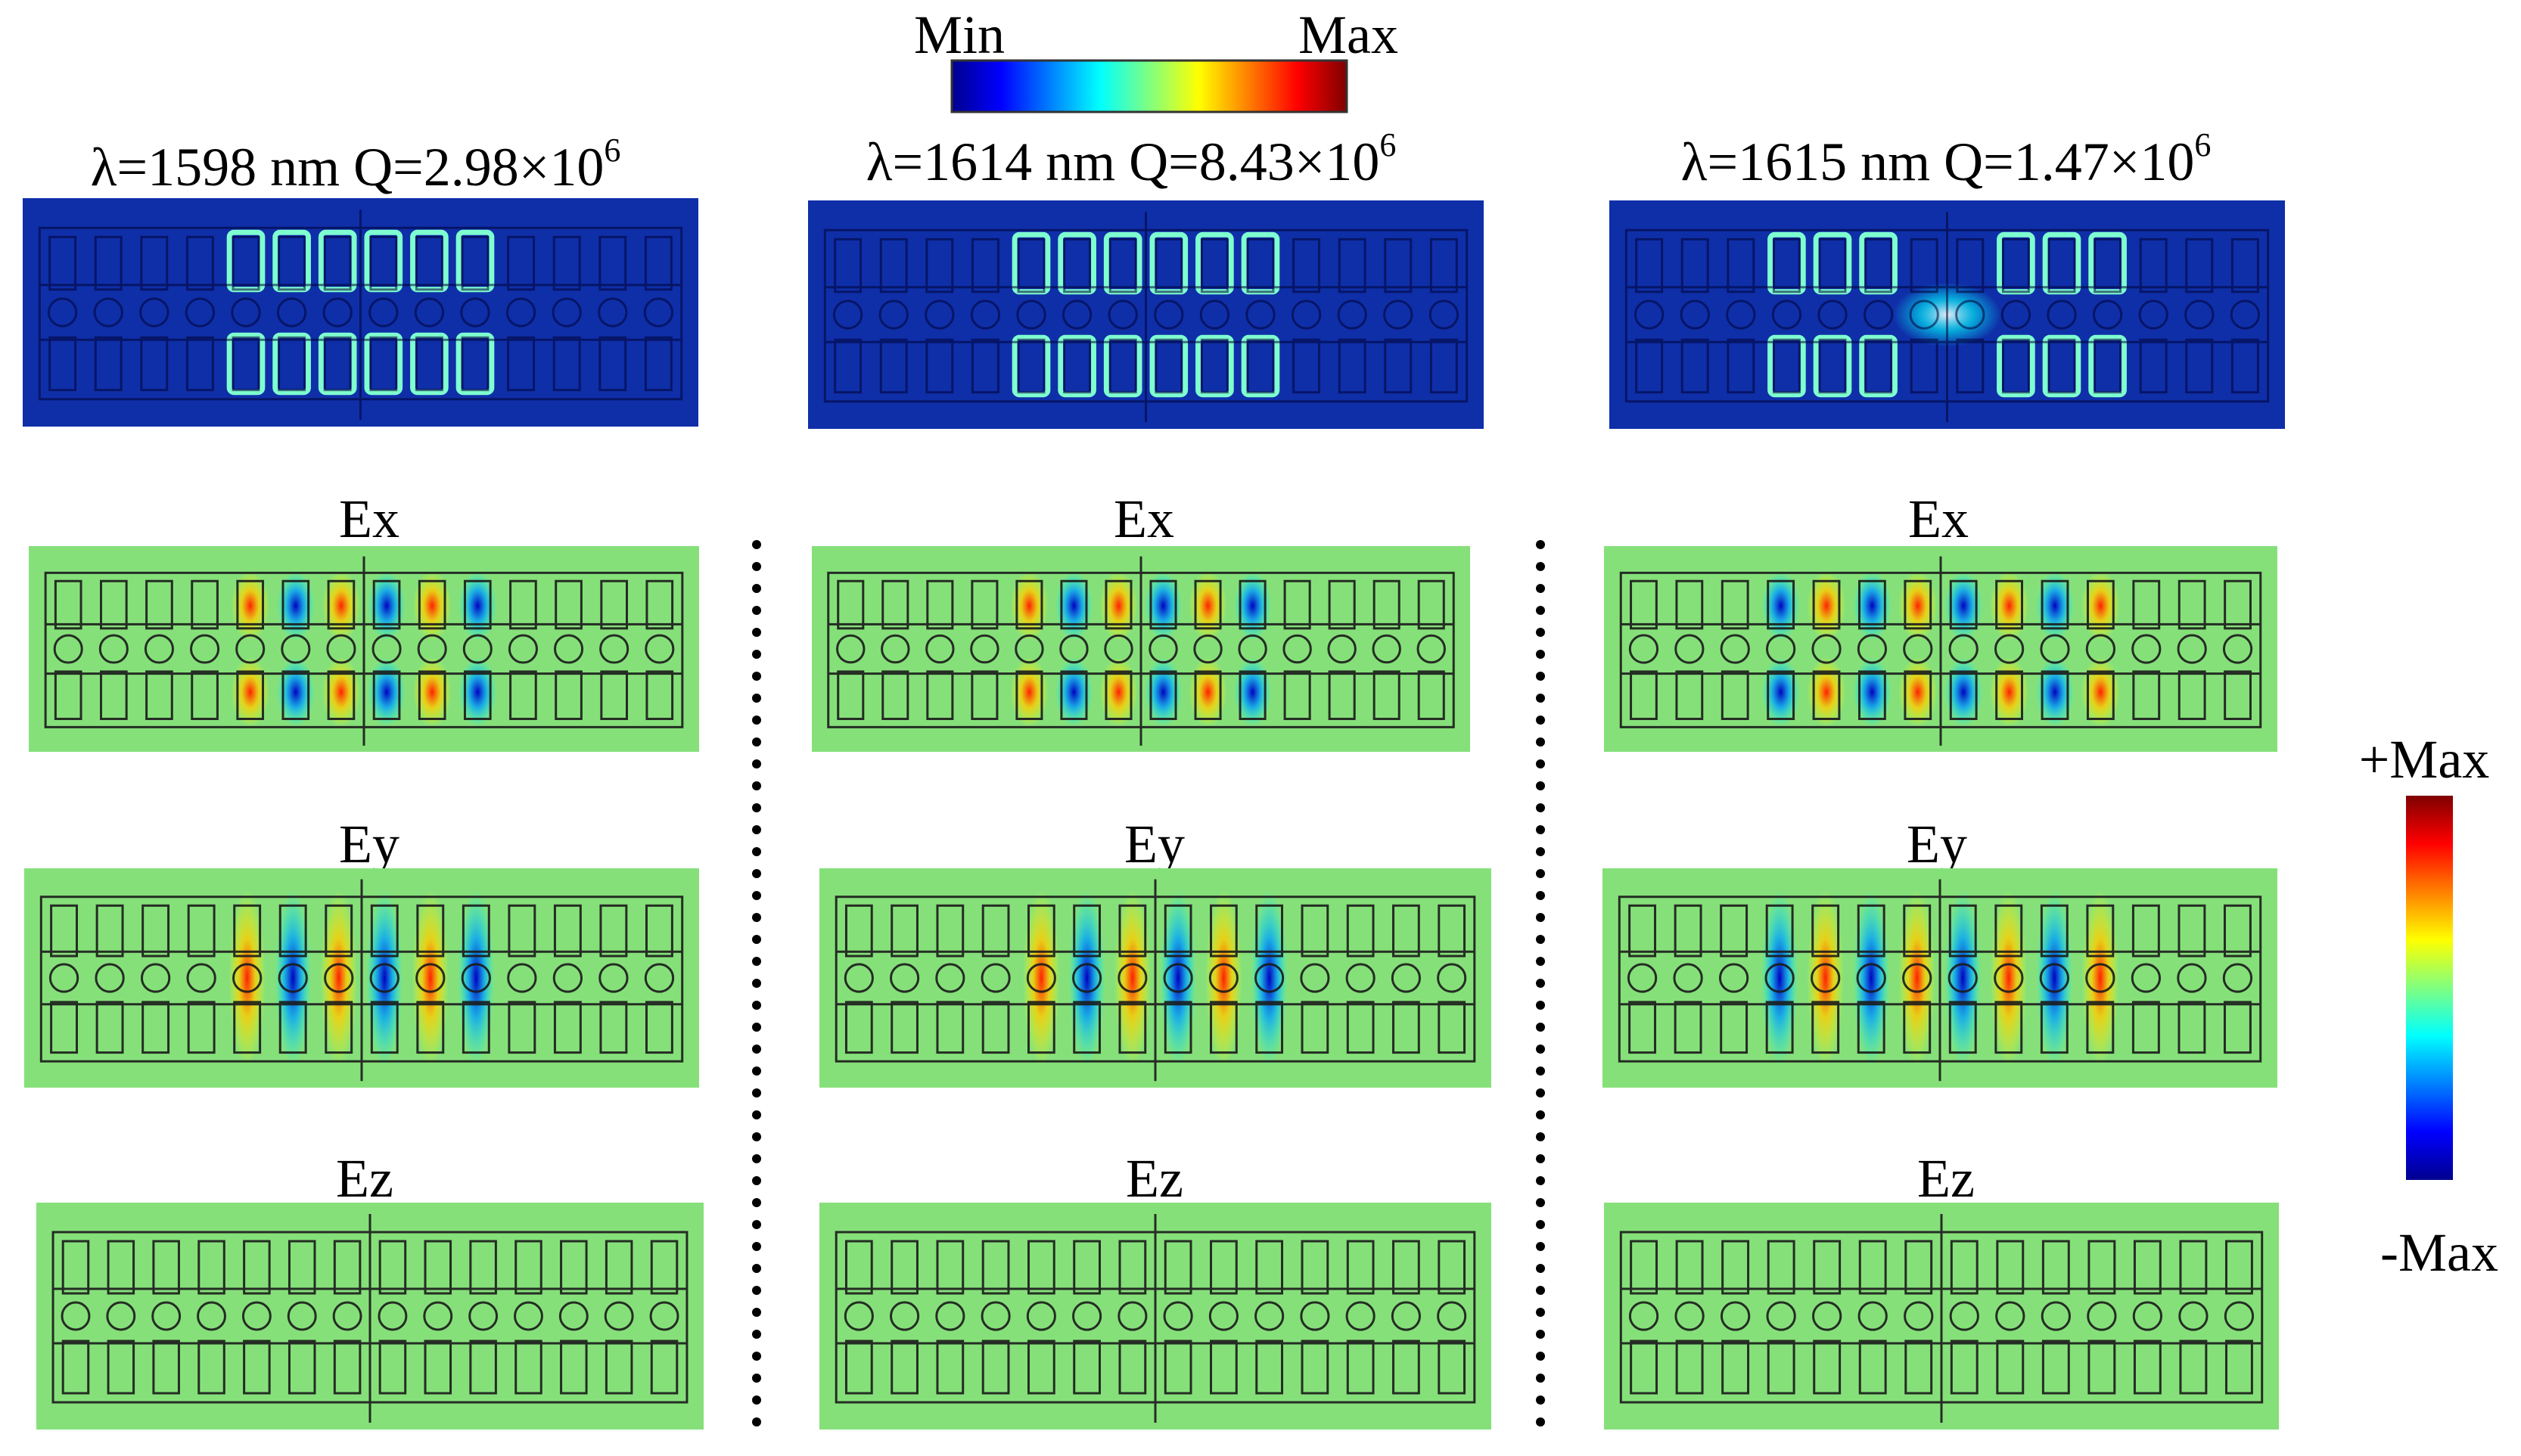  Describe the element at coordinates (338, 978) in the screenshot. I see `field-lobe` at that location.